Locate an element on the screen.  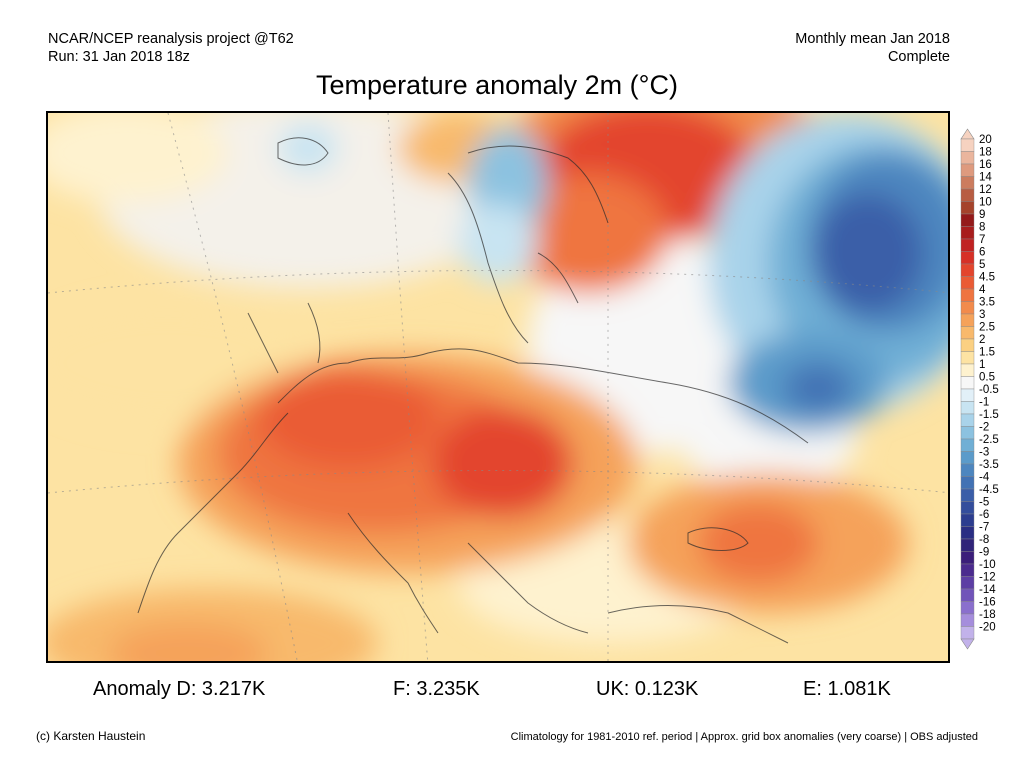
colorbar-tick-label: -14 is located at coordinates (987, 590).